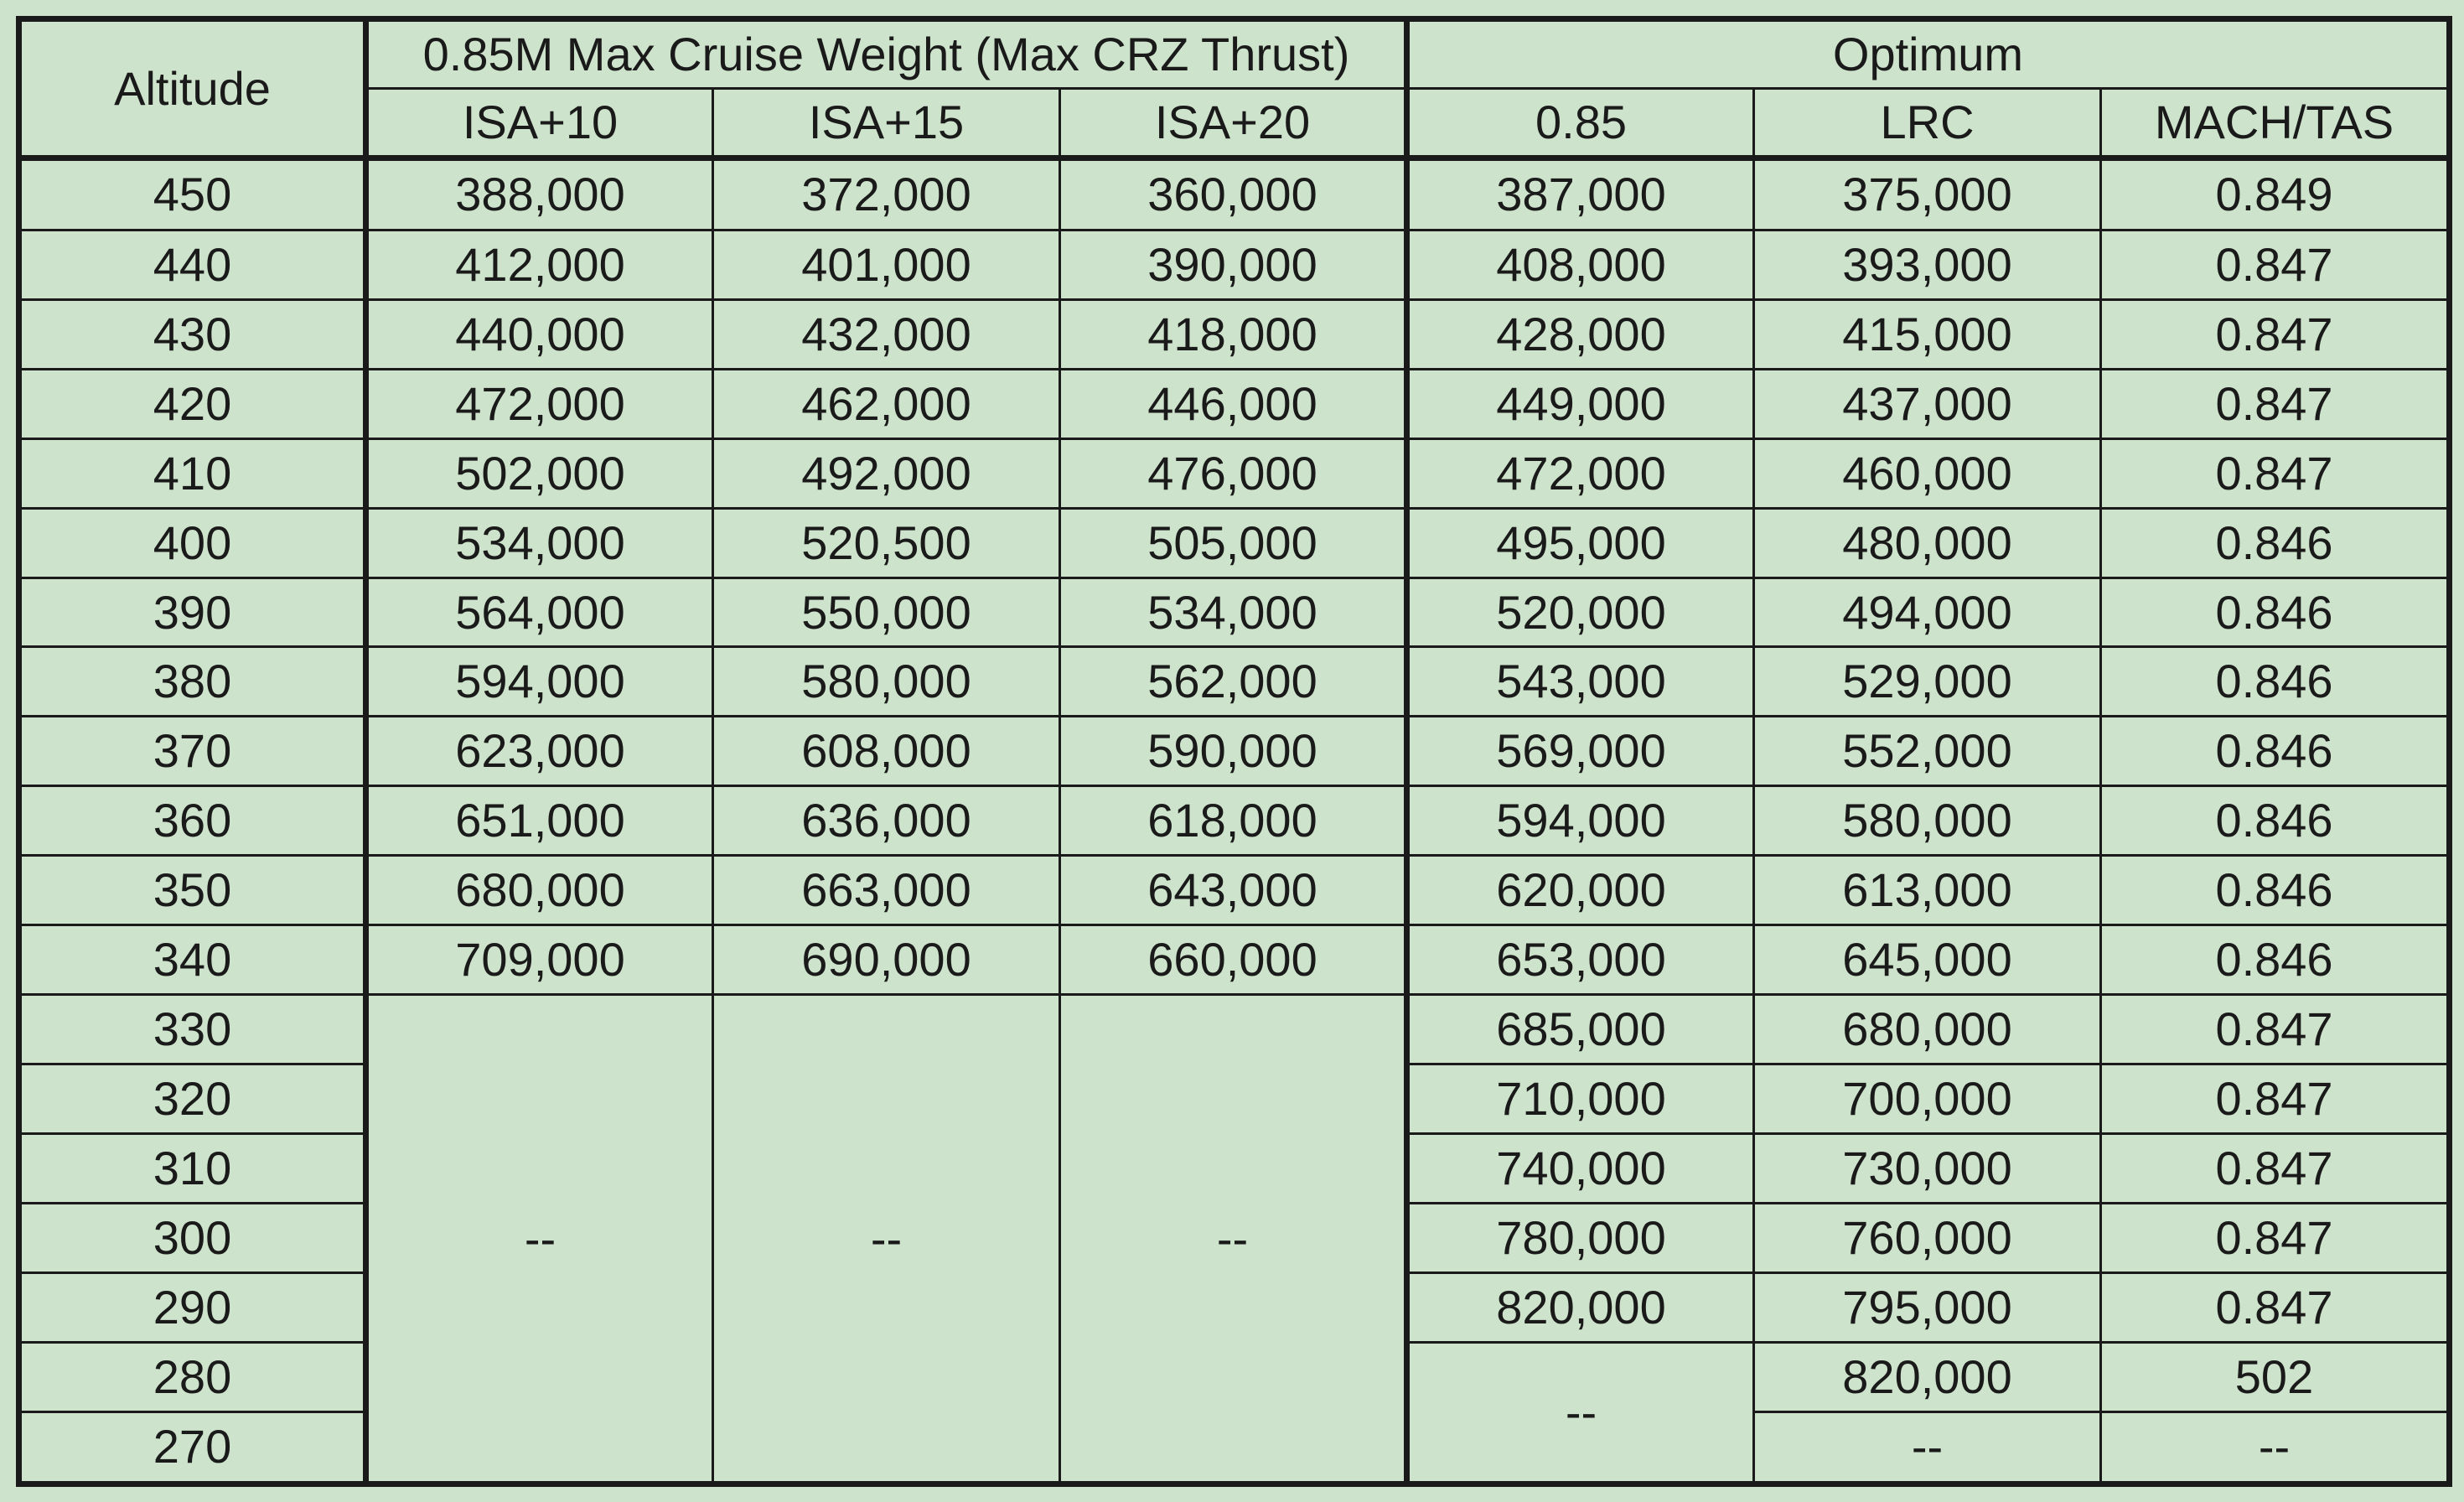 This screenshot has width=2464, height=1502. Describe the element at coordinates (539, 334) in the screenshot. I see `isa10-cell: 440,000` at that location.